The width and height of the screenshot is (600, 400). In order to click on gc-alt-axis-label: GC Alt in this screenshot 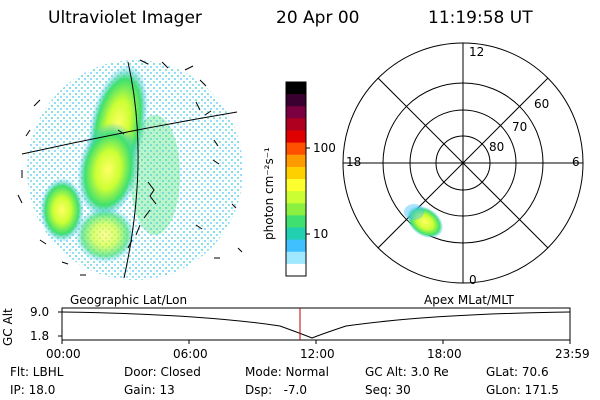, I will do `click(8, 327)`.